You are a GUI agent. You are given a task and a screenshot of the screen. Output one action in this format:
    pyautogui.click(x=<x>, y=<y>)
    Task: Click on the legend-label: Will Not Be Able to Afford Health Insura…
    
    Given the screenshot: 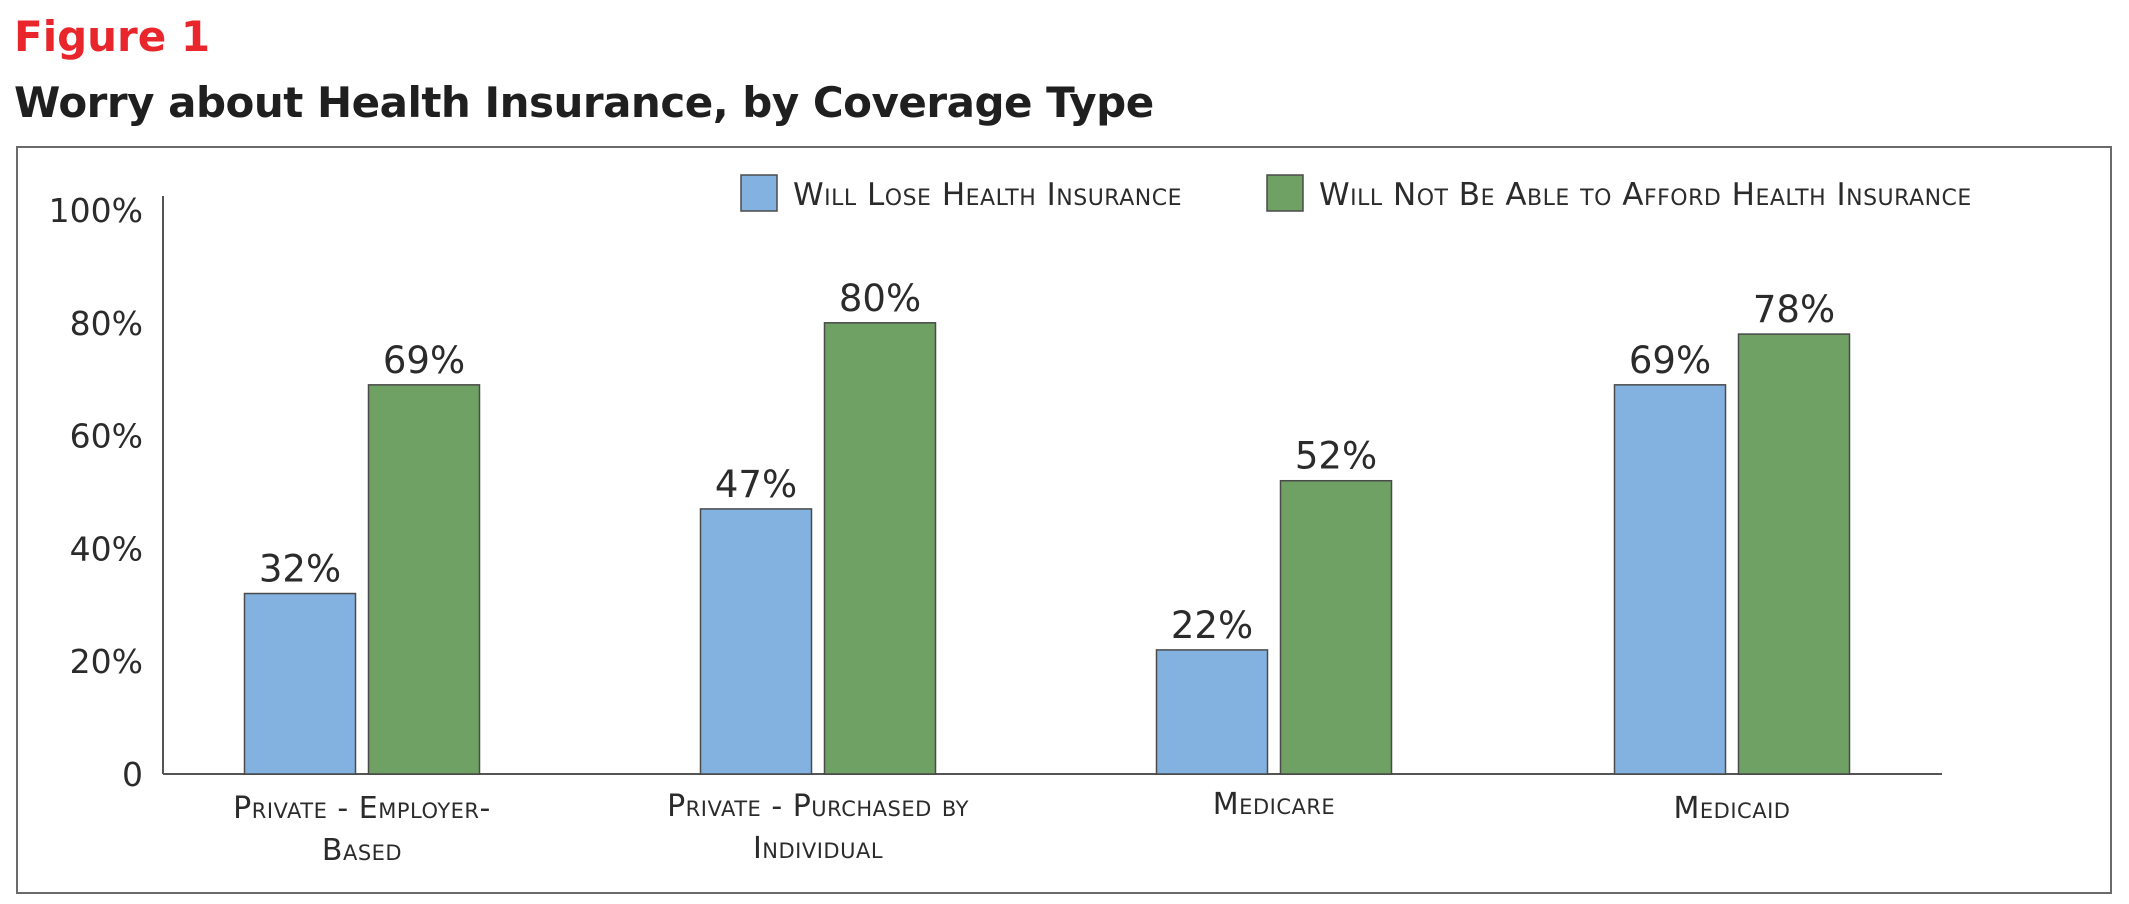 What is the action you would take?
    pyautogui.click(x=1645, y=195)
    